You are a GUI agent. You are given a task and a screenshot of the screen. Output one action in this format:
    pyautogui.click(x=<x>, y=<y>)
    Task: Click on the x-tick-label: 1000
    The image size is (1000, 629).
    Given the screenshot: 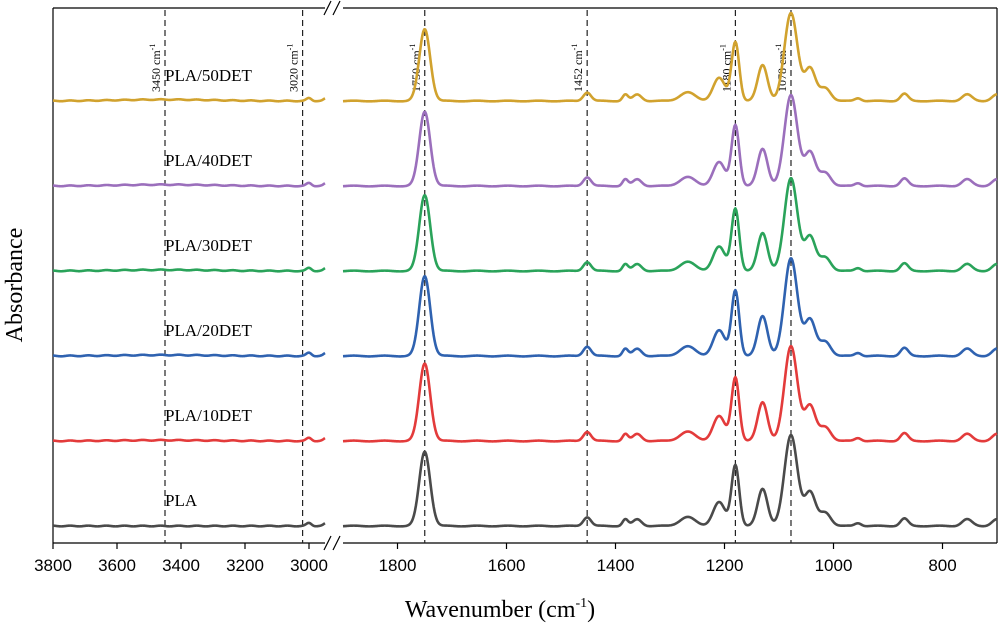 What is the action you would take?
    pyautogui.click(x=834, y=565)
    